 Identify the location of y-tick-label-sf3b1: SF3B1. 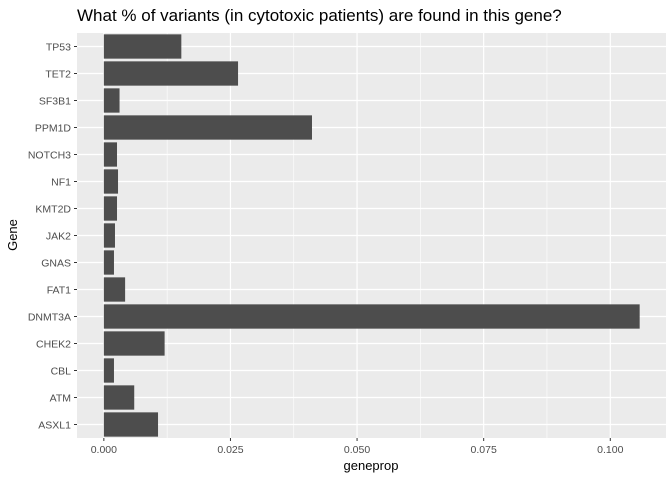
(55, 101).